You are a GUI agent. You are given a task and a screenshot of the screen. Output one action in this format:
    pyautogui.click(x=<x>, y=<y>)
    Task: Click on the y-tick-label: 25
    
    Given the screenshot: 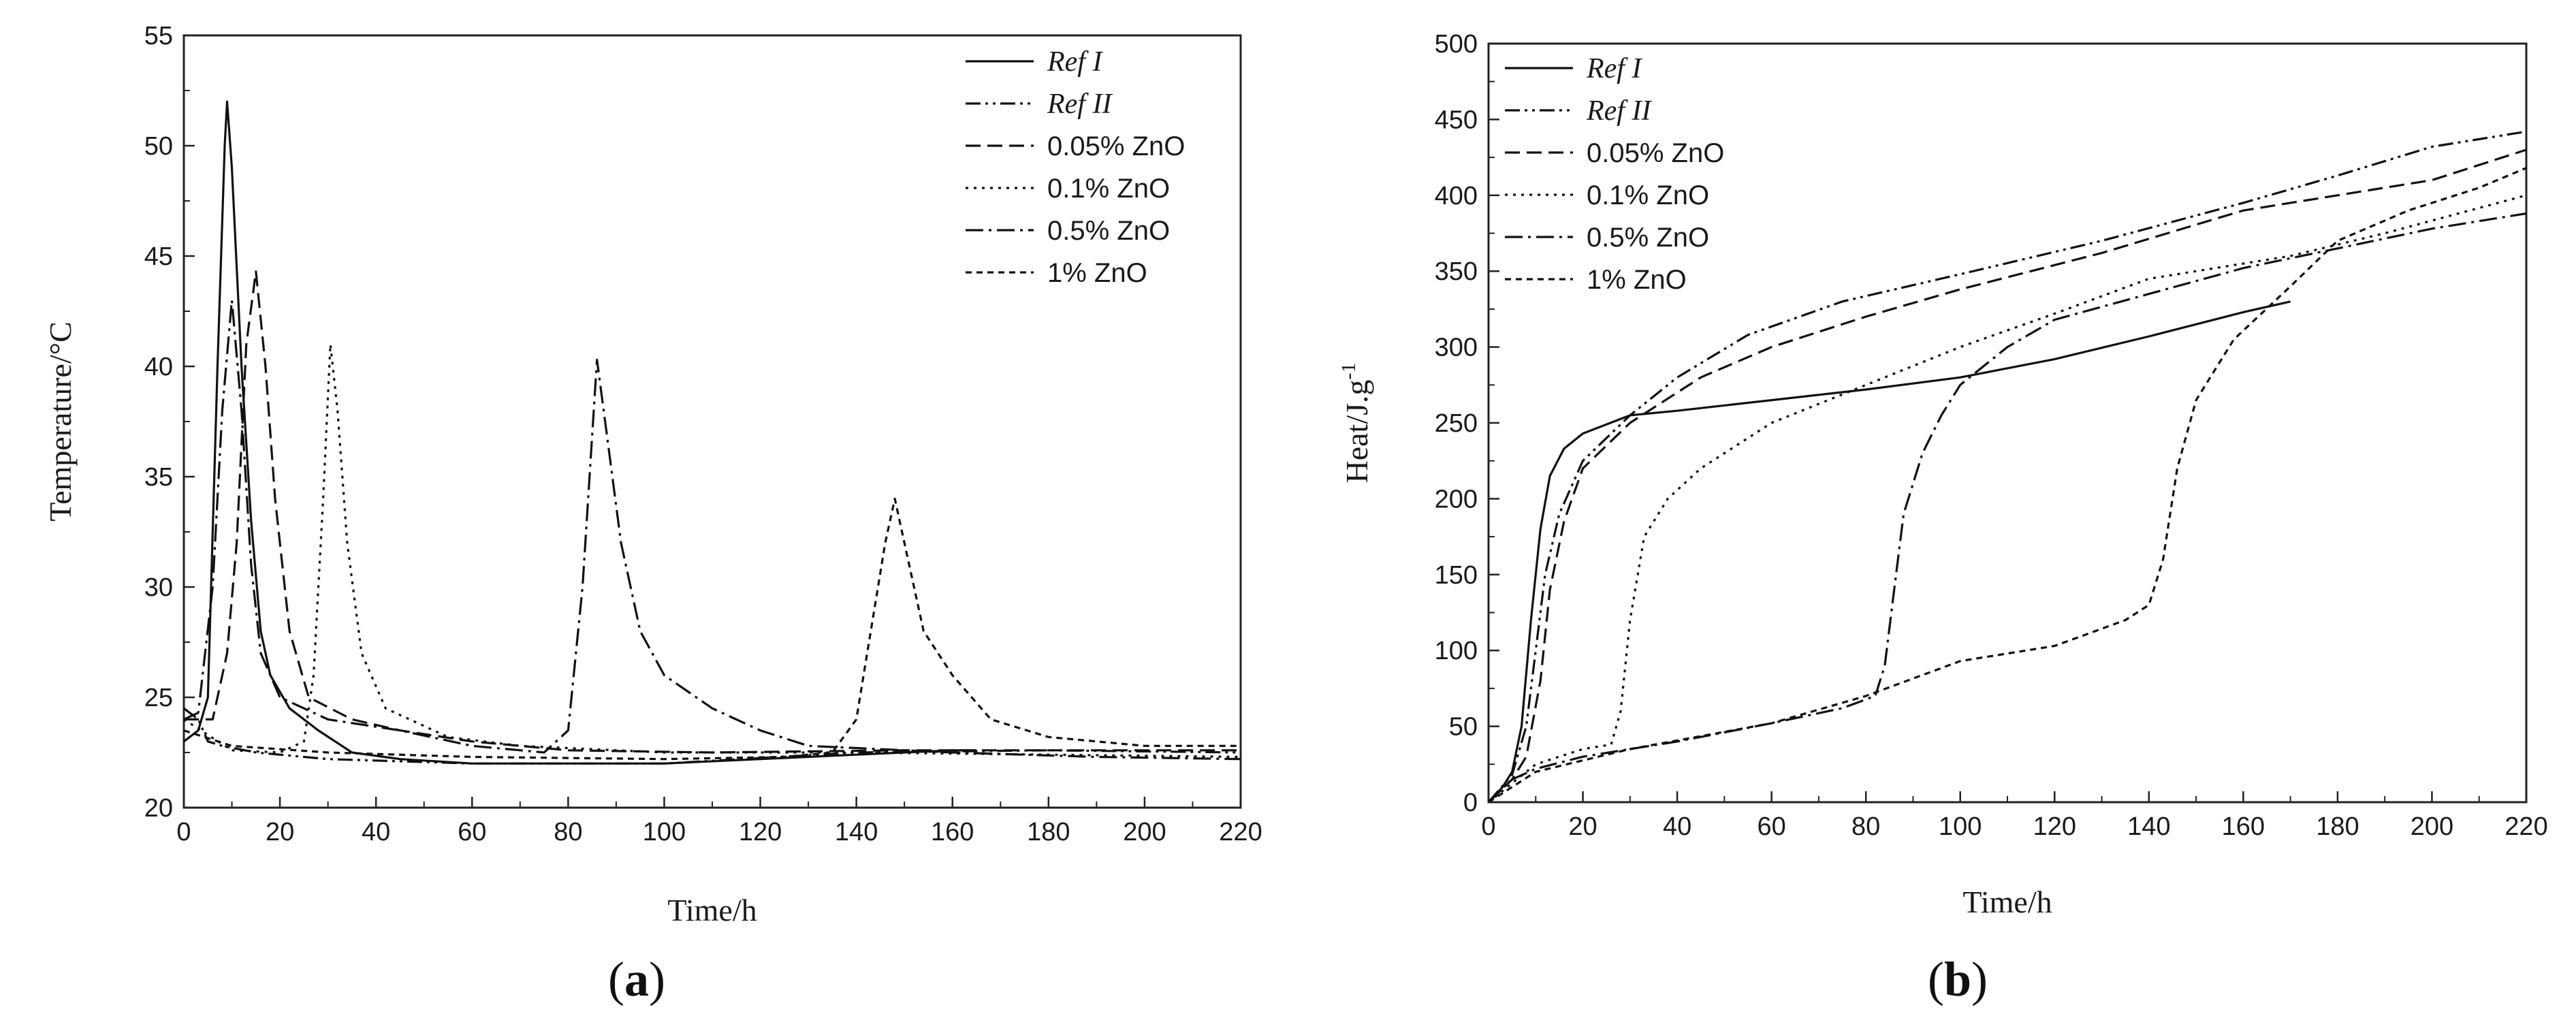 What is the action you would take?
    pyautogui.click(x=158, y=698)
    